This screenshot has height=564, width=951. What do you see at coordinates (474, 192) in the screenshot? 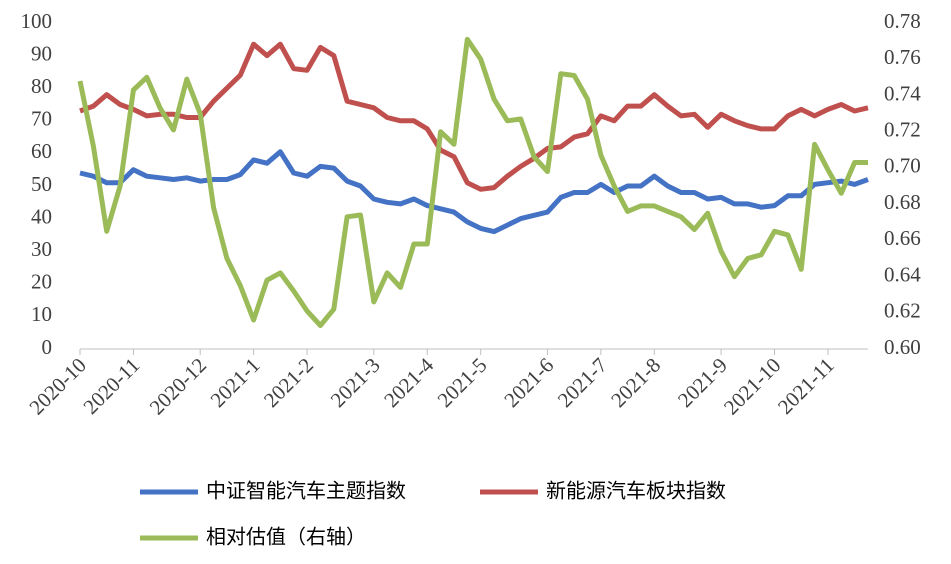
I see `line-series` at bounding box center [474, 192].